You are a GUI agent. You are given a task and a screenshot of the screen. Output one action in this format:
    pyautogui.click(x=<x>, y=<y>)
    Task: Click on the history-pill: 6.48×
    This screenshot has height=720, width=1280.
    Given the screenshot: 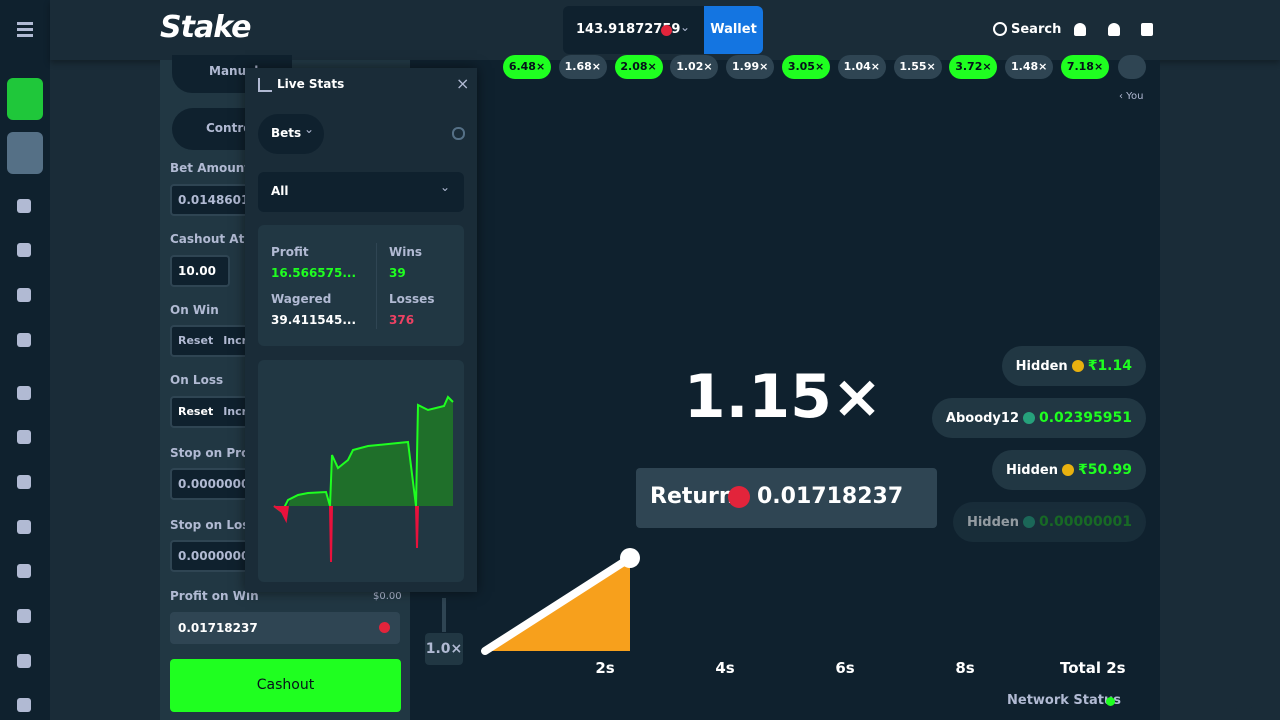 What is the action you would take?
    pyautogui.click(x=527, y=67)
    